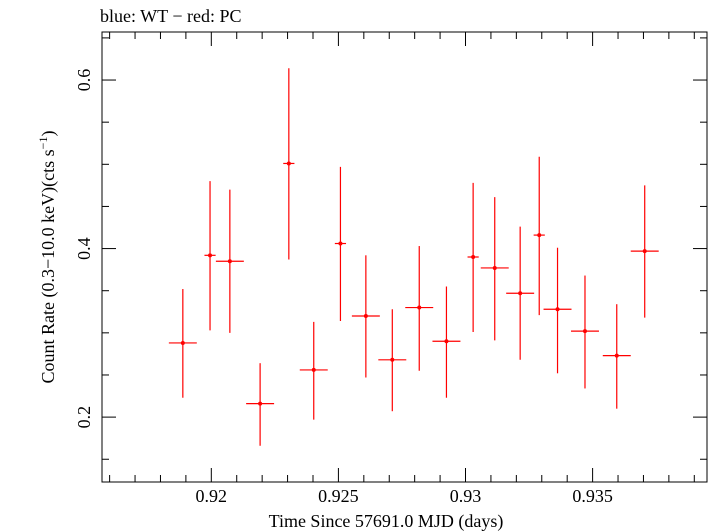 The height and width of the screenshot is (532, 709). Describe the element at coordinates (48, 266) in the screenshot. I see `y-axis-label-main: Count Rate (0.3−10.0 keV)(cts s` at that location.